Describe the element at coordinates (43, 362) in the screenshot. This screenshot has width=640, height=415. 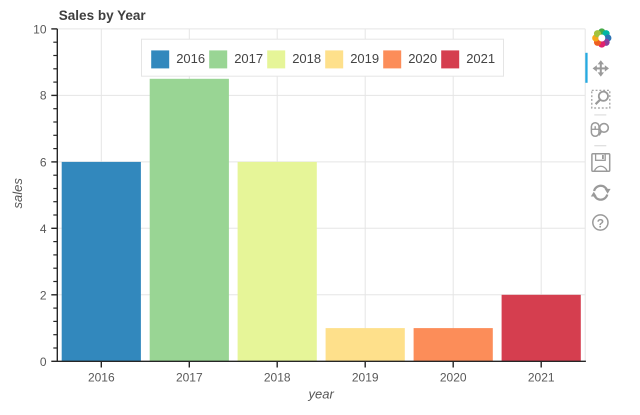
I see `svg-text: 0` at that location.